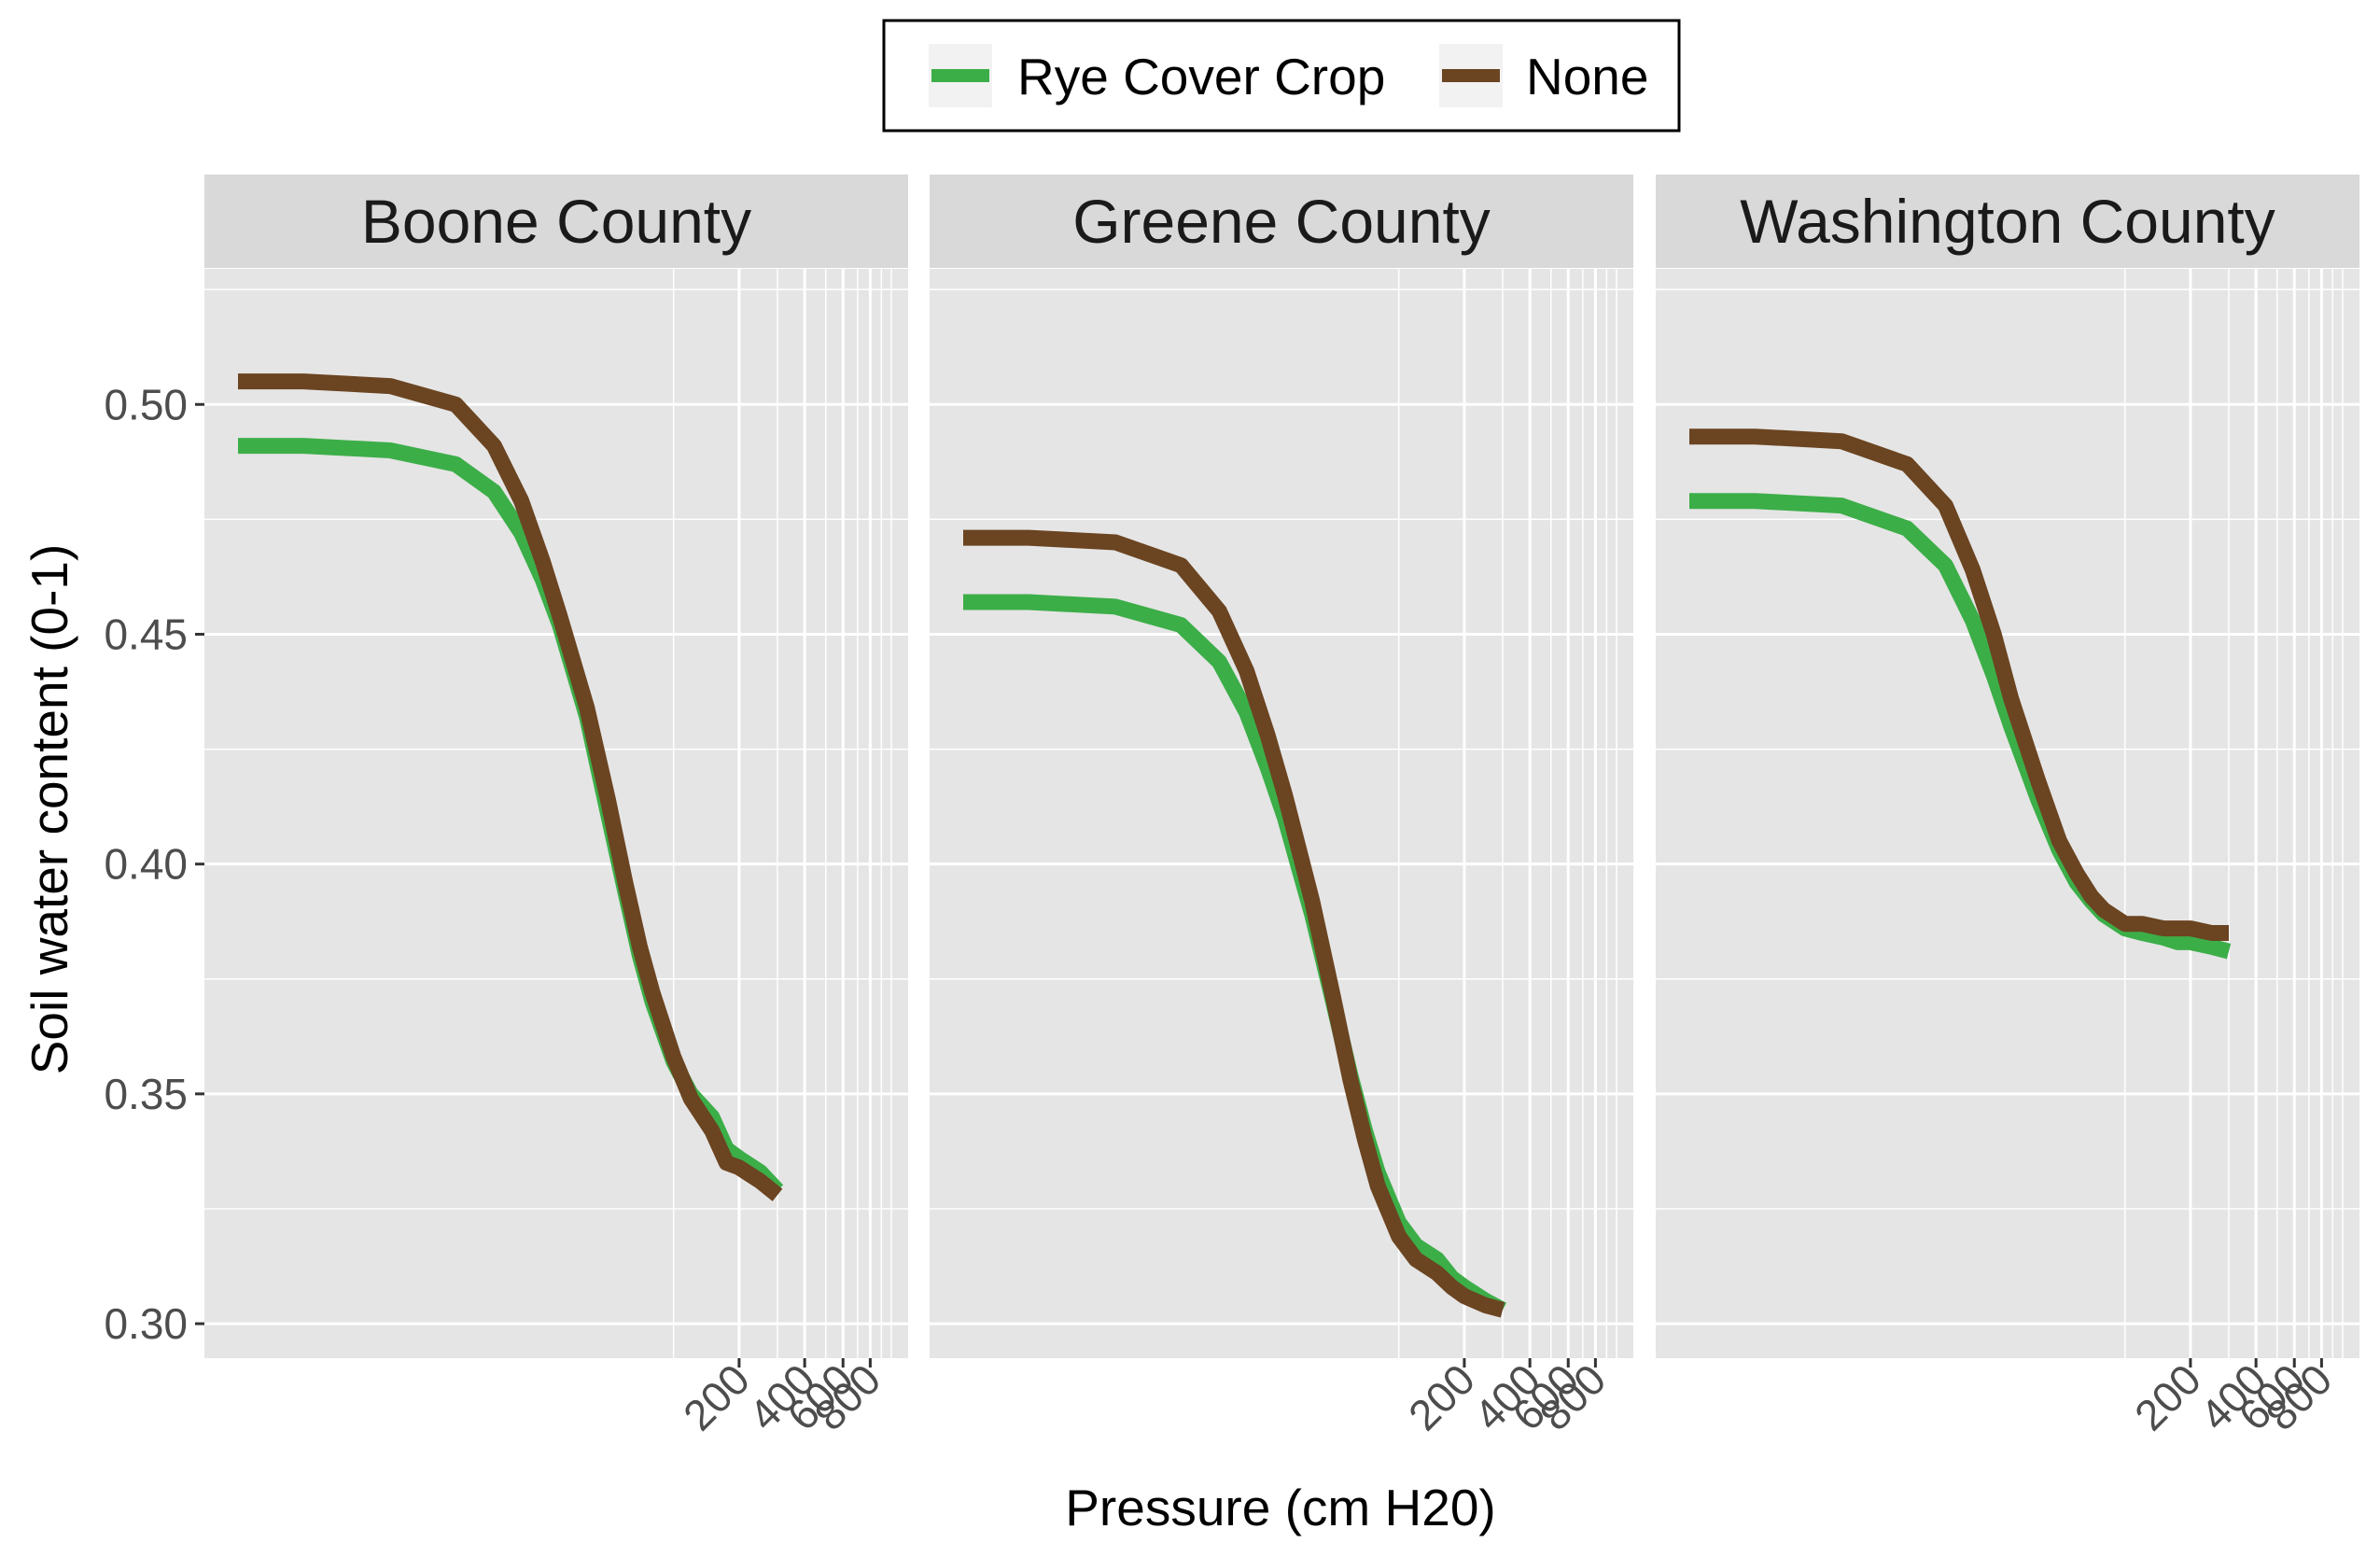 This screenshot has width=2380, height=1557. I want to click on y-axis-title: Soil water content (0-1), so click(49, 809).